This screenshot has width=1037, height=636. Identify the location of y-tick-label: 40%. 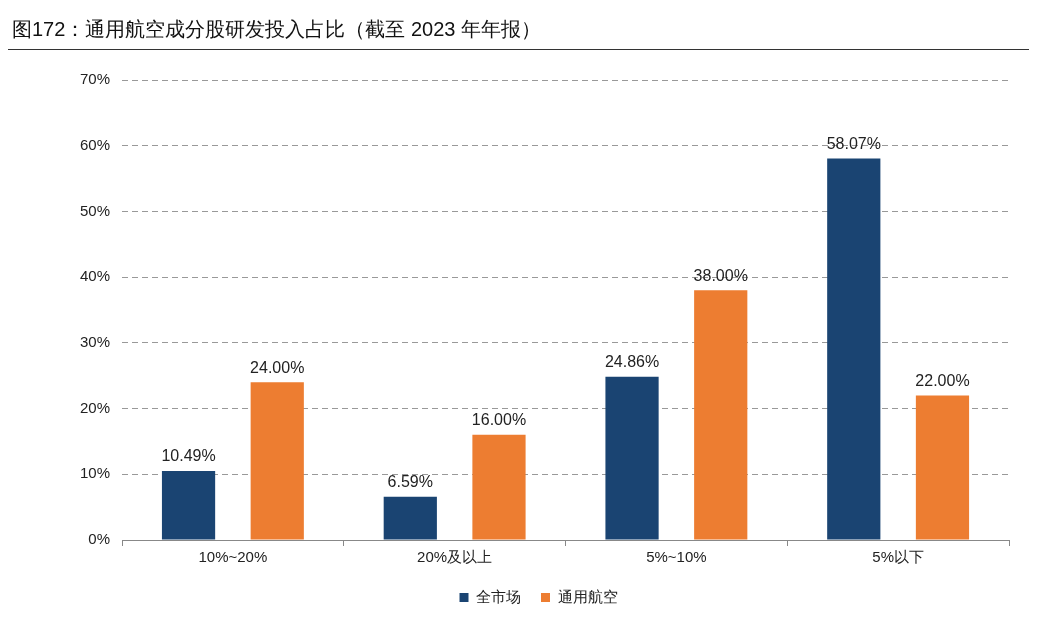
(95, 276).